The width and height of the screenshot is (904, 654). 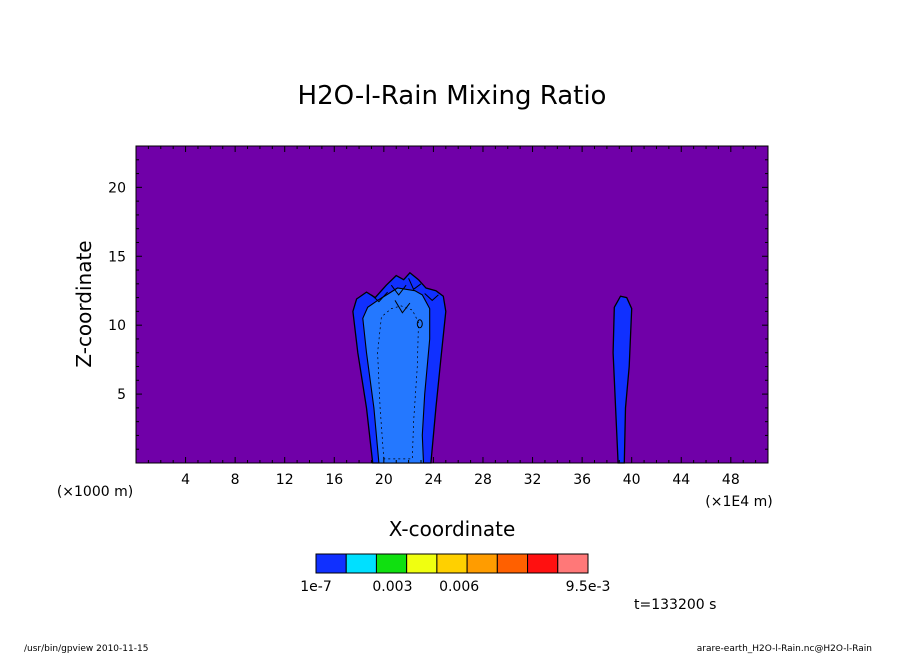 I want to click on x-tick-label: 24, so click(x=433, y=480).